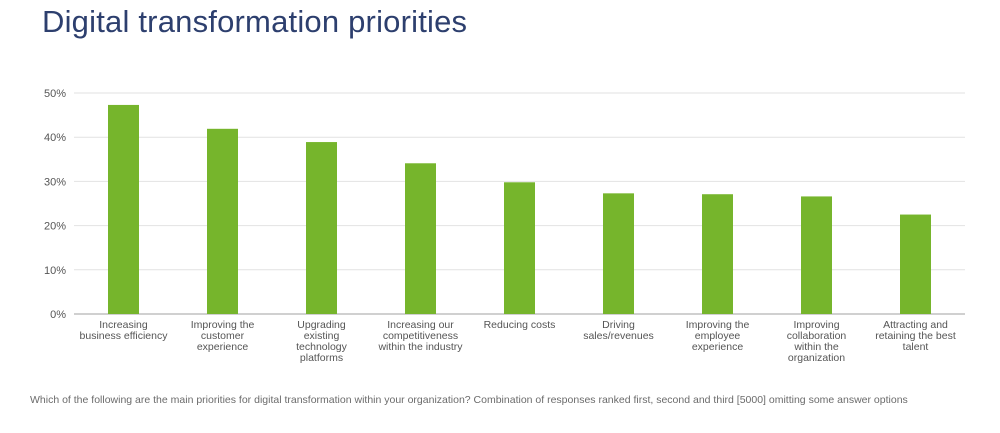 This screenshot has height=433, width=1000. I want to click on y-tick-label: 0%, so click(58, 315).